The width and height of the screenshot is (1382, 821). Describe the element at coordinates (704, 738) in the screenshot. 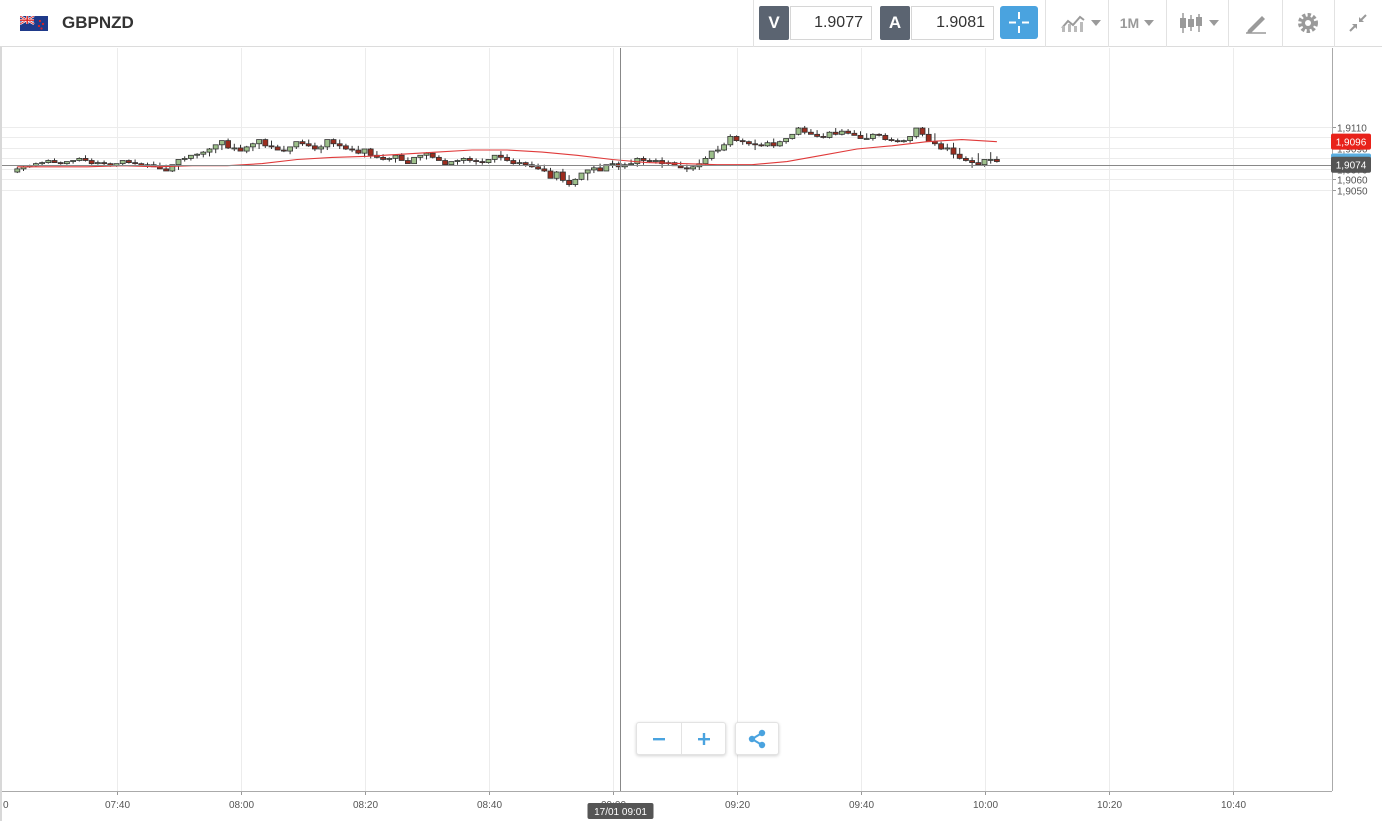

I see `zoom-in-button` at that location.